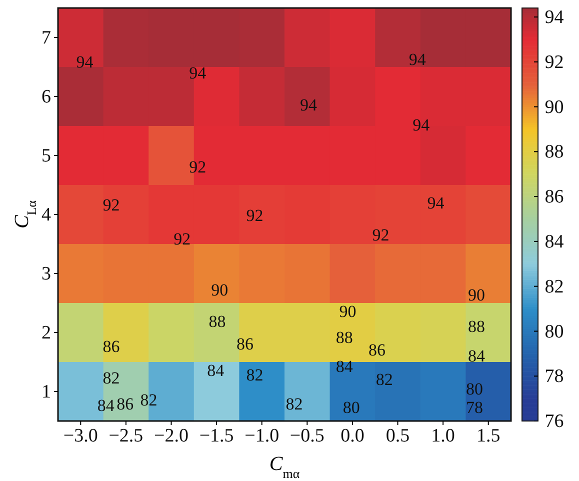 The image size is (579, 481). What do you see at coordinates (398, 435) in the screenshot?
I see `x-tick-label: 0.5` at bounding box center [398, 435].